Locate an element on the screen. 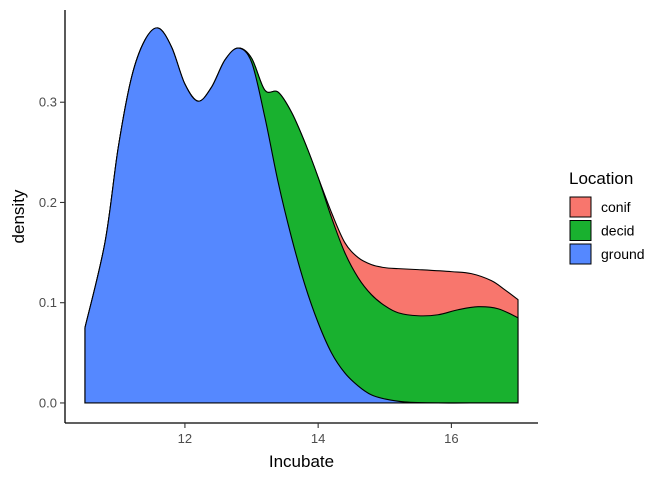  x-tick-label: 16 is located at coordinates (451, 438).